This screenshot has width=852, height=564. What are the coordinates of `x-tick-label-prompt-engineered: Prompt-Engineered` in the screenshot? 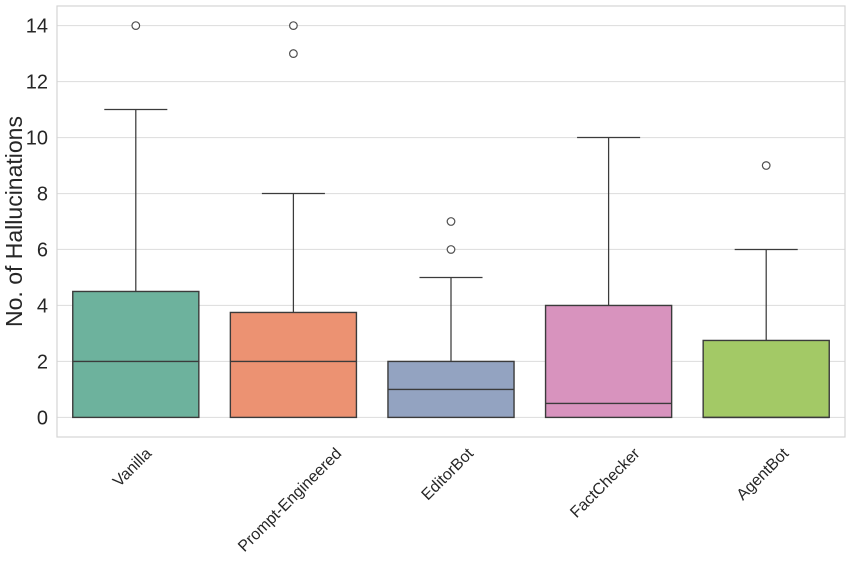 It's located at (290, 500).